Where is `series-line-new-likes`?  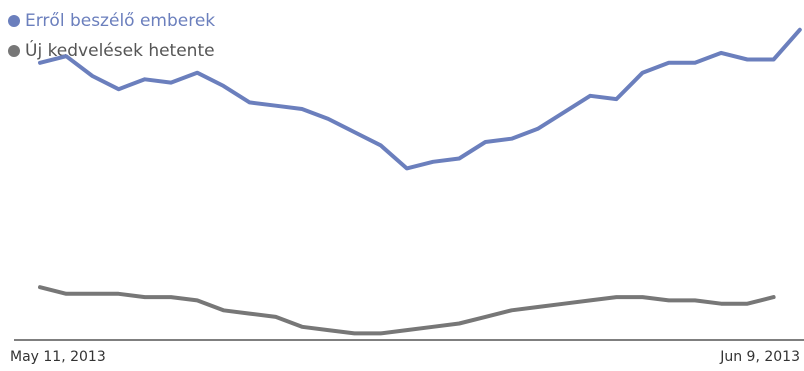
series-line-new-likes is located at coordinates (407, 310).